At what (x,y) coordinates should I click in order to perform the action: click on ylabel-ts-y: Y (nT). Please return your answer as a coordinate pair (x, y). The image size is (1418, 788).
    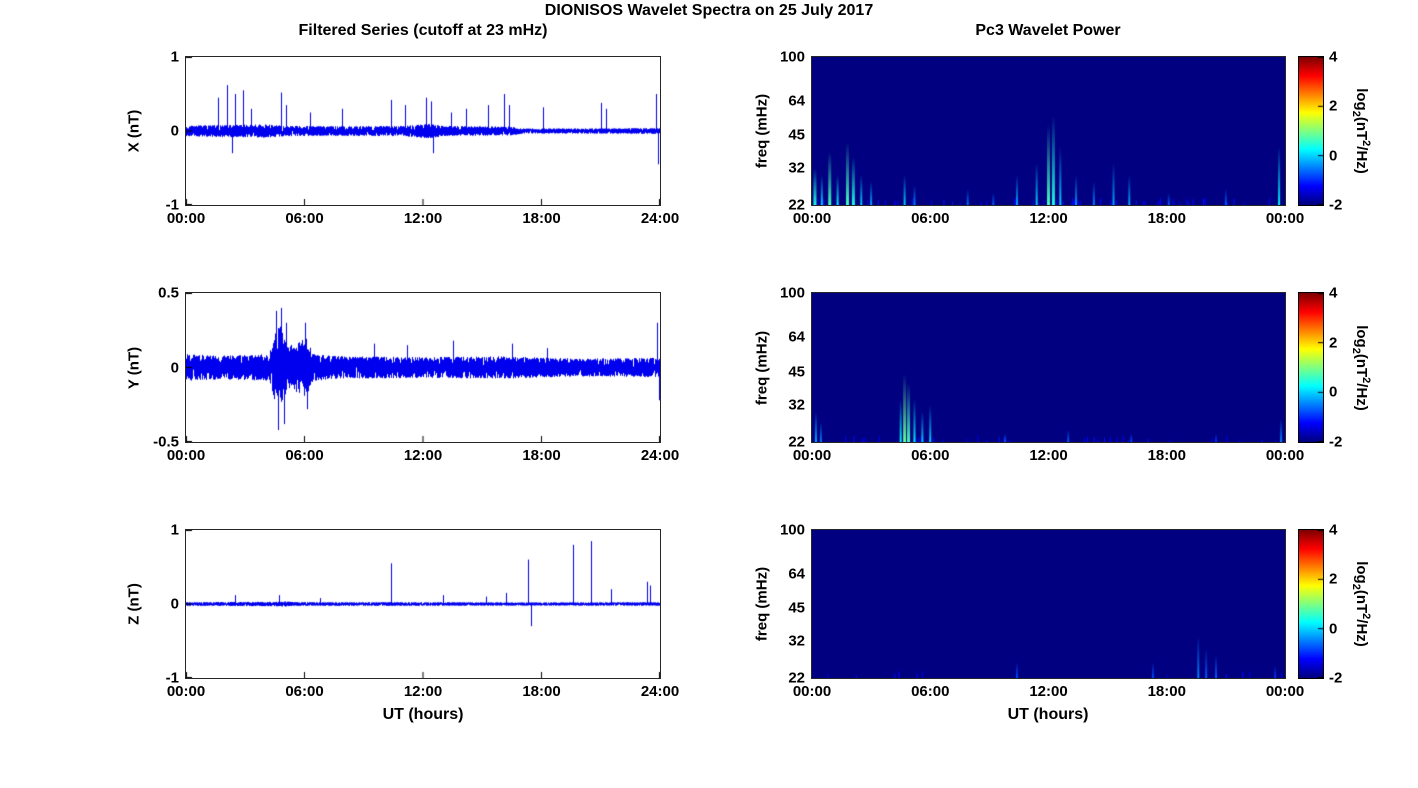
    Looking at the image, I should click on (134, 367).